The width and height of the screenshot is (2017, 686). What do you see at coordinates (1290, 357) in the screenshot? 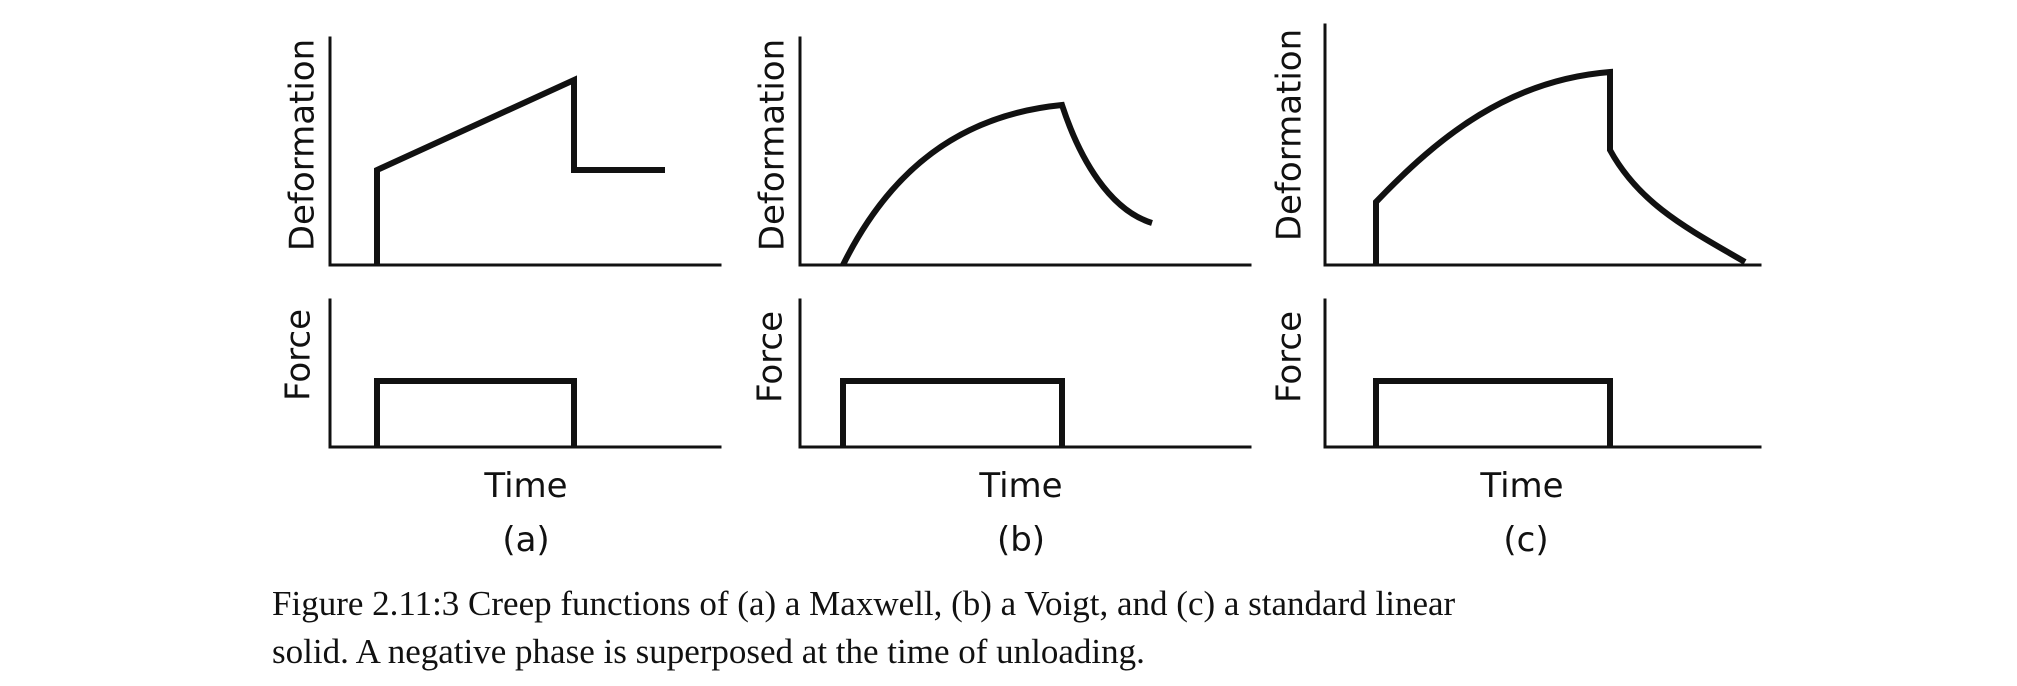
I see `panel-c-force-label: Force` at bounding box center [1290, 357].